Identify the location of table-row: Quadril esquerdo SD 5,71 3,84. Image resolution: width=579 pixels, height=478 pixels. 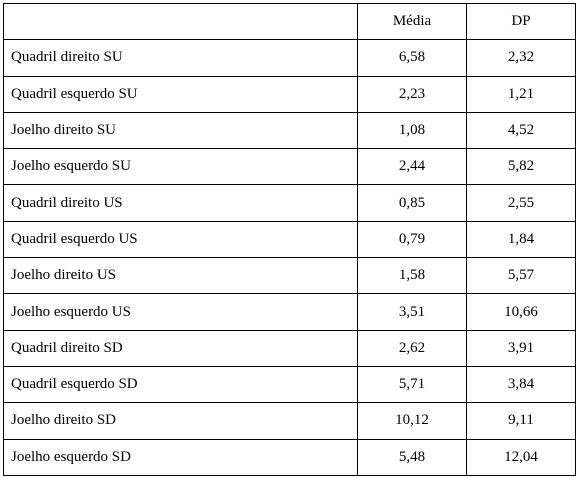
(289, 384).